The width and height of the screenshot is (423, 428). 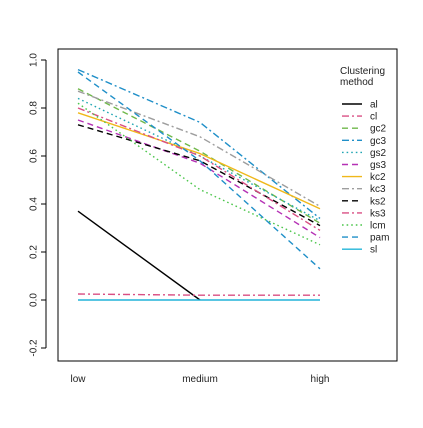 What do you see at coordinates (34, 204) in the screenshot?
I see `y-tick-label: 0.4` at bounding box center [34, 204].